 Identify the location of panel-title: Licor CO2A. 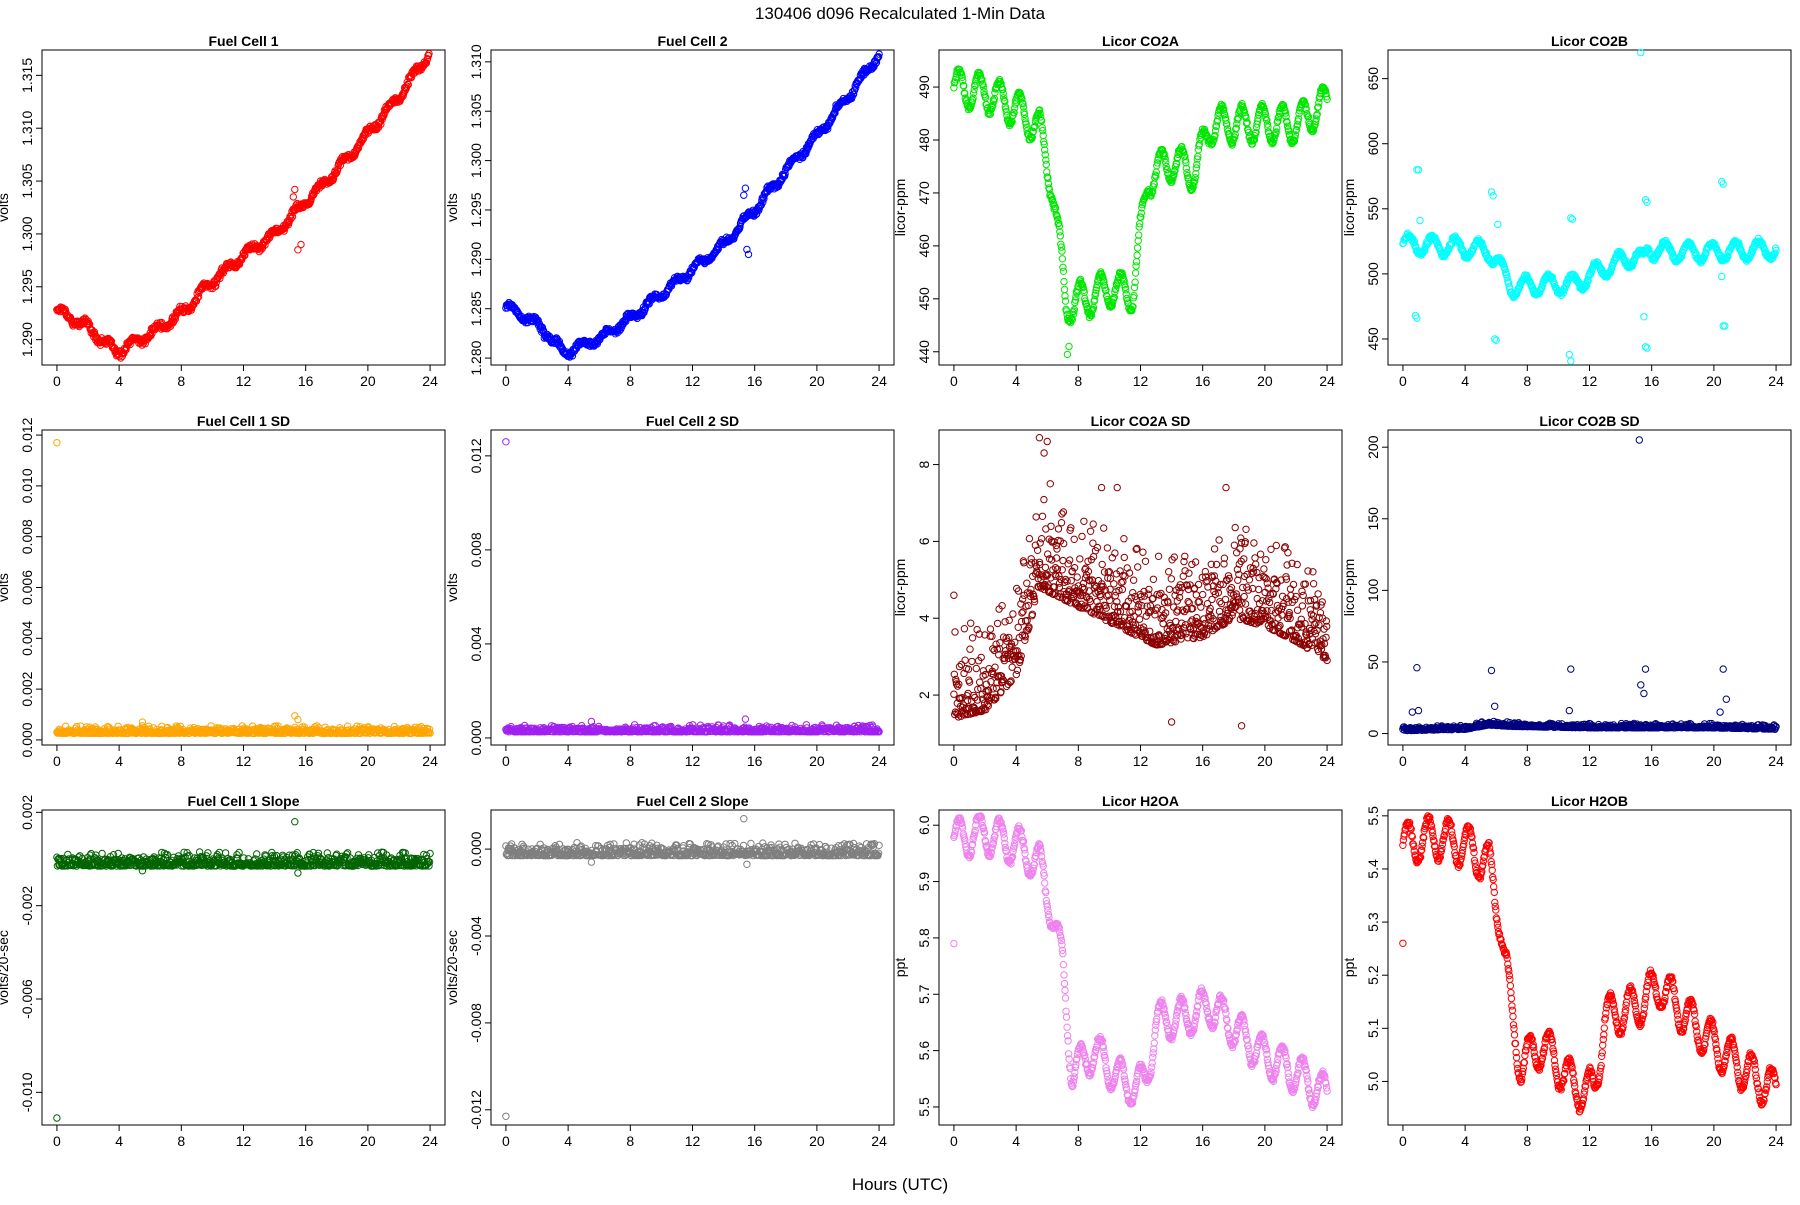
(1140, 41).